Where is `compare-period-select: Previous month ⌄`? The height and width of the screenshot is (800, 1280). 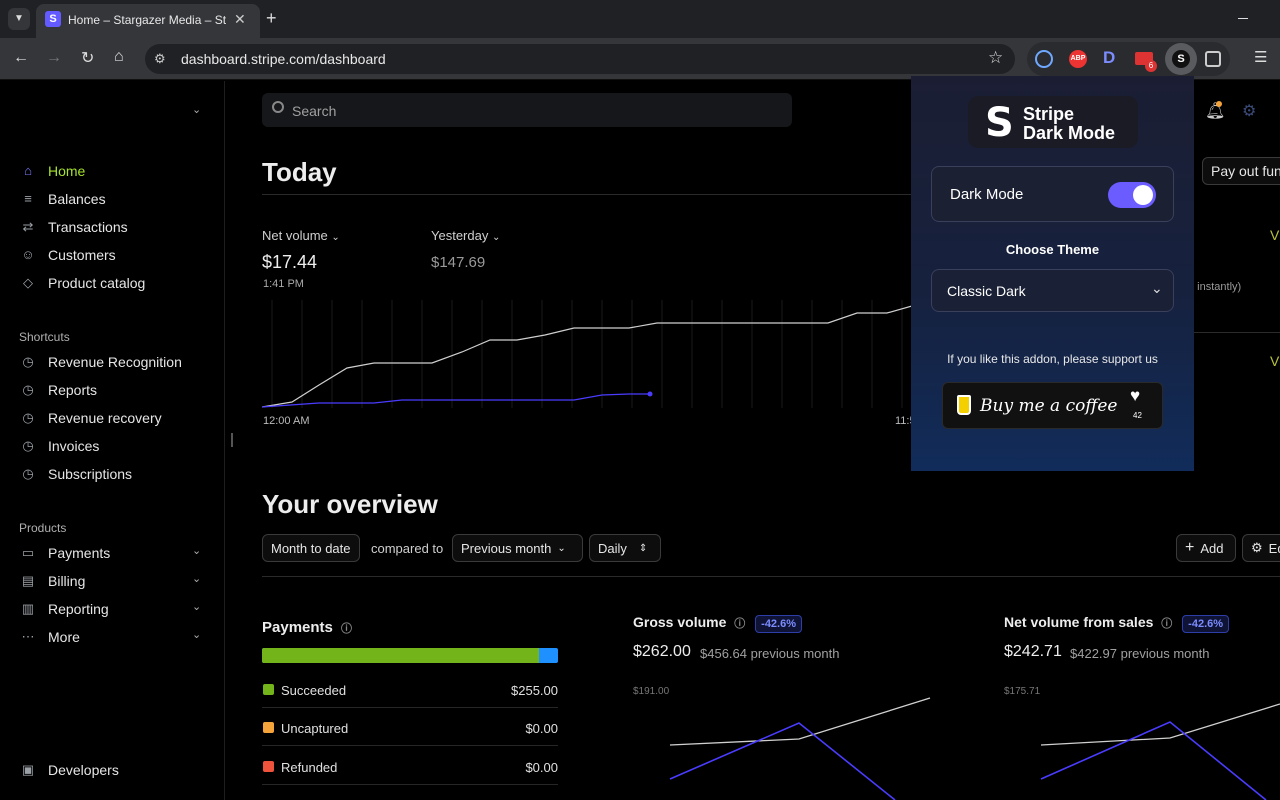
compare-period-select: Previous month ⌄ is located at coordinates (517, 548).